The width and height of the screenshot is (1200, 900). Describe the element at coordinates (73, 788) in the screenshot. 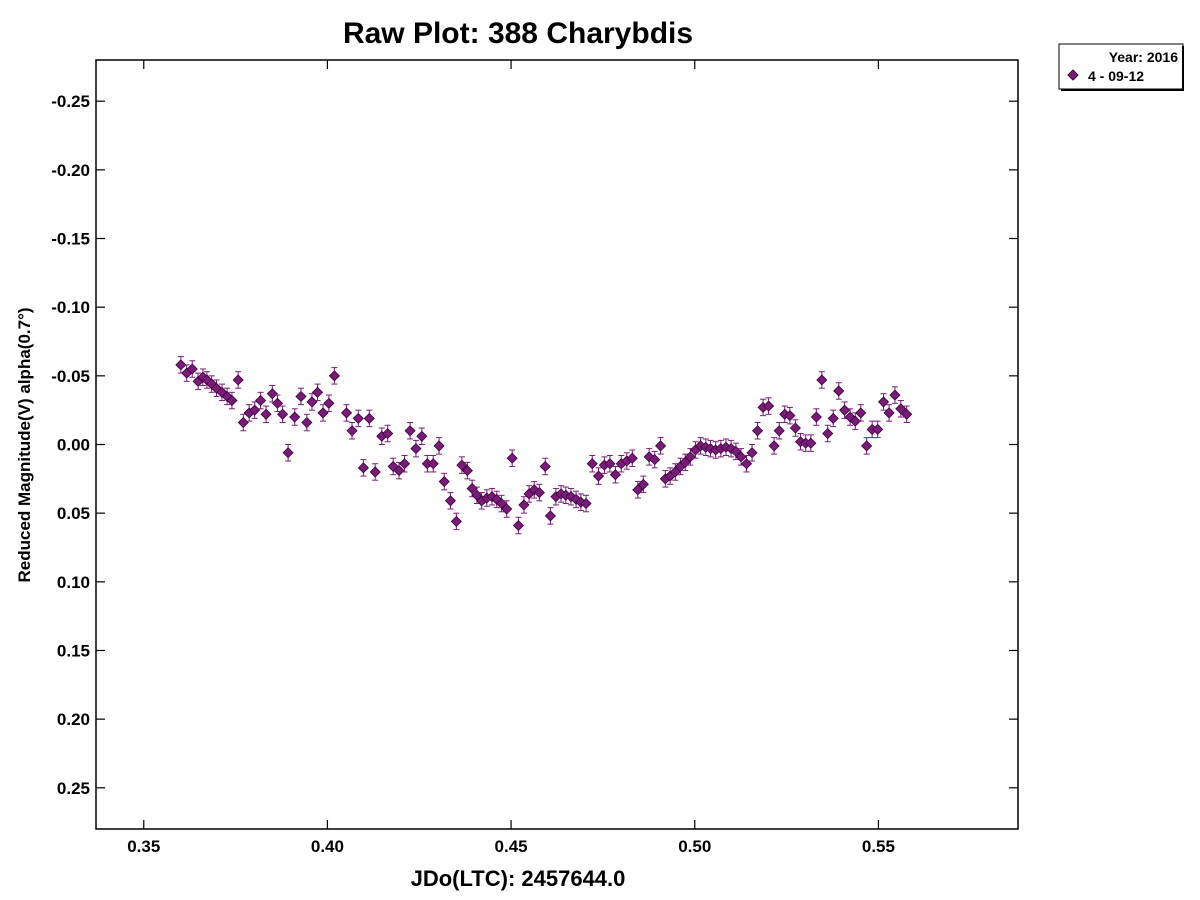

I see `y-tick-label: 0.25` at that location.